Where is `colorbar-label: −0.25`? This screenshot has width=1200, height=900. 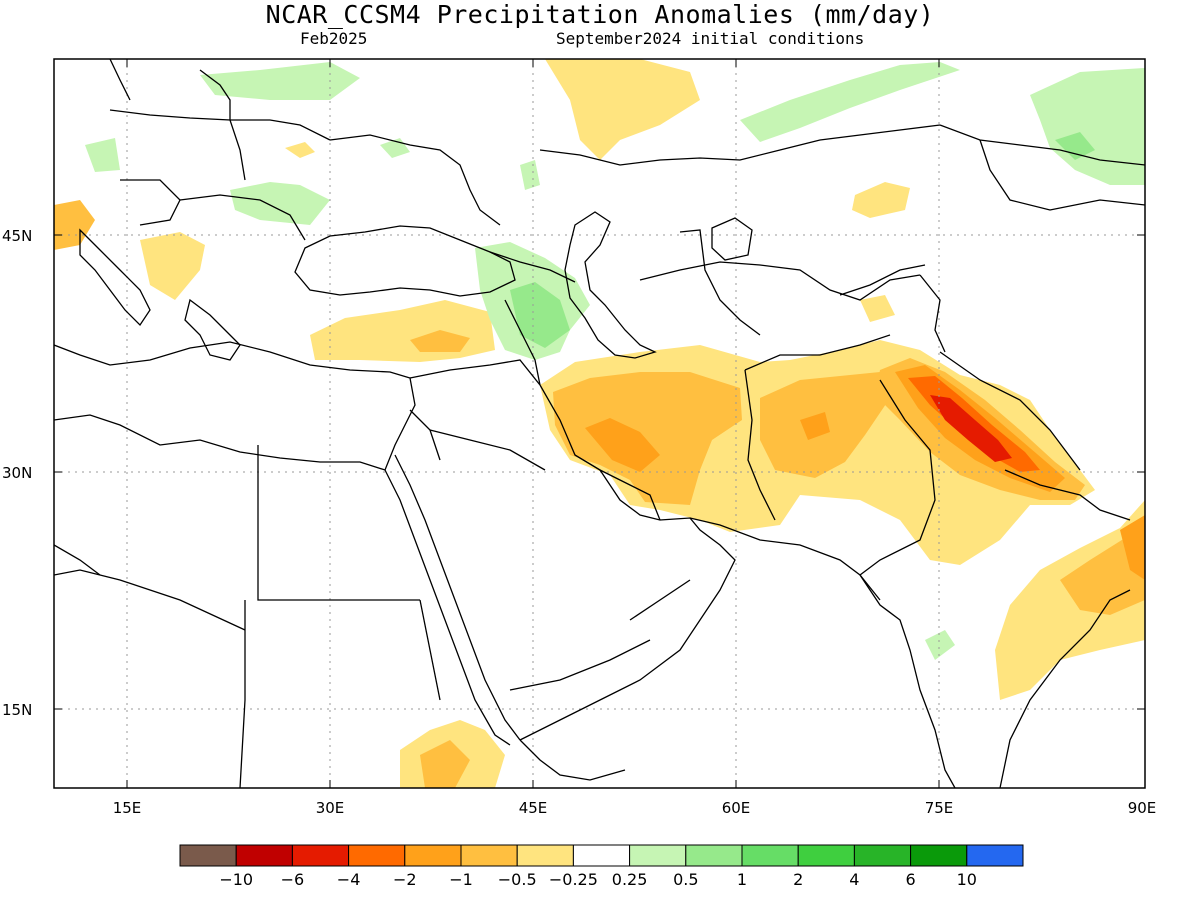
colorbar-label: −0.25 is located at coordinates (573, 879).